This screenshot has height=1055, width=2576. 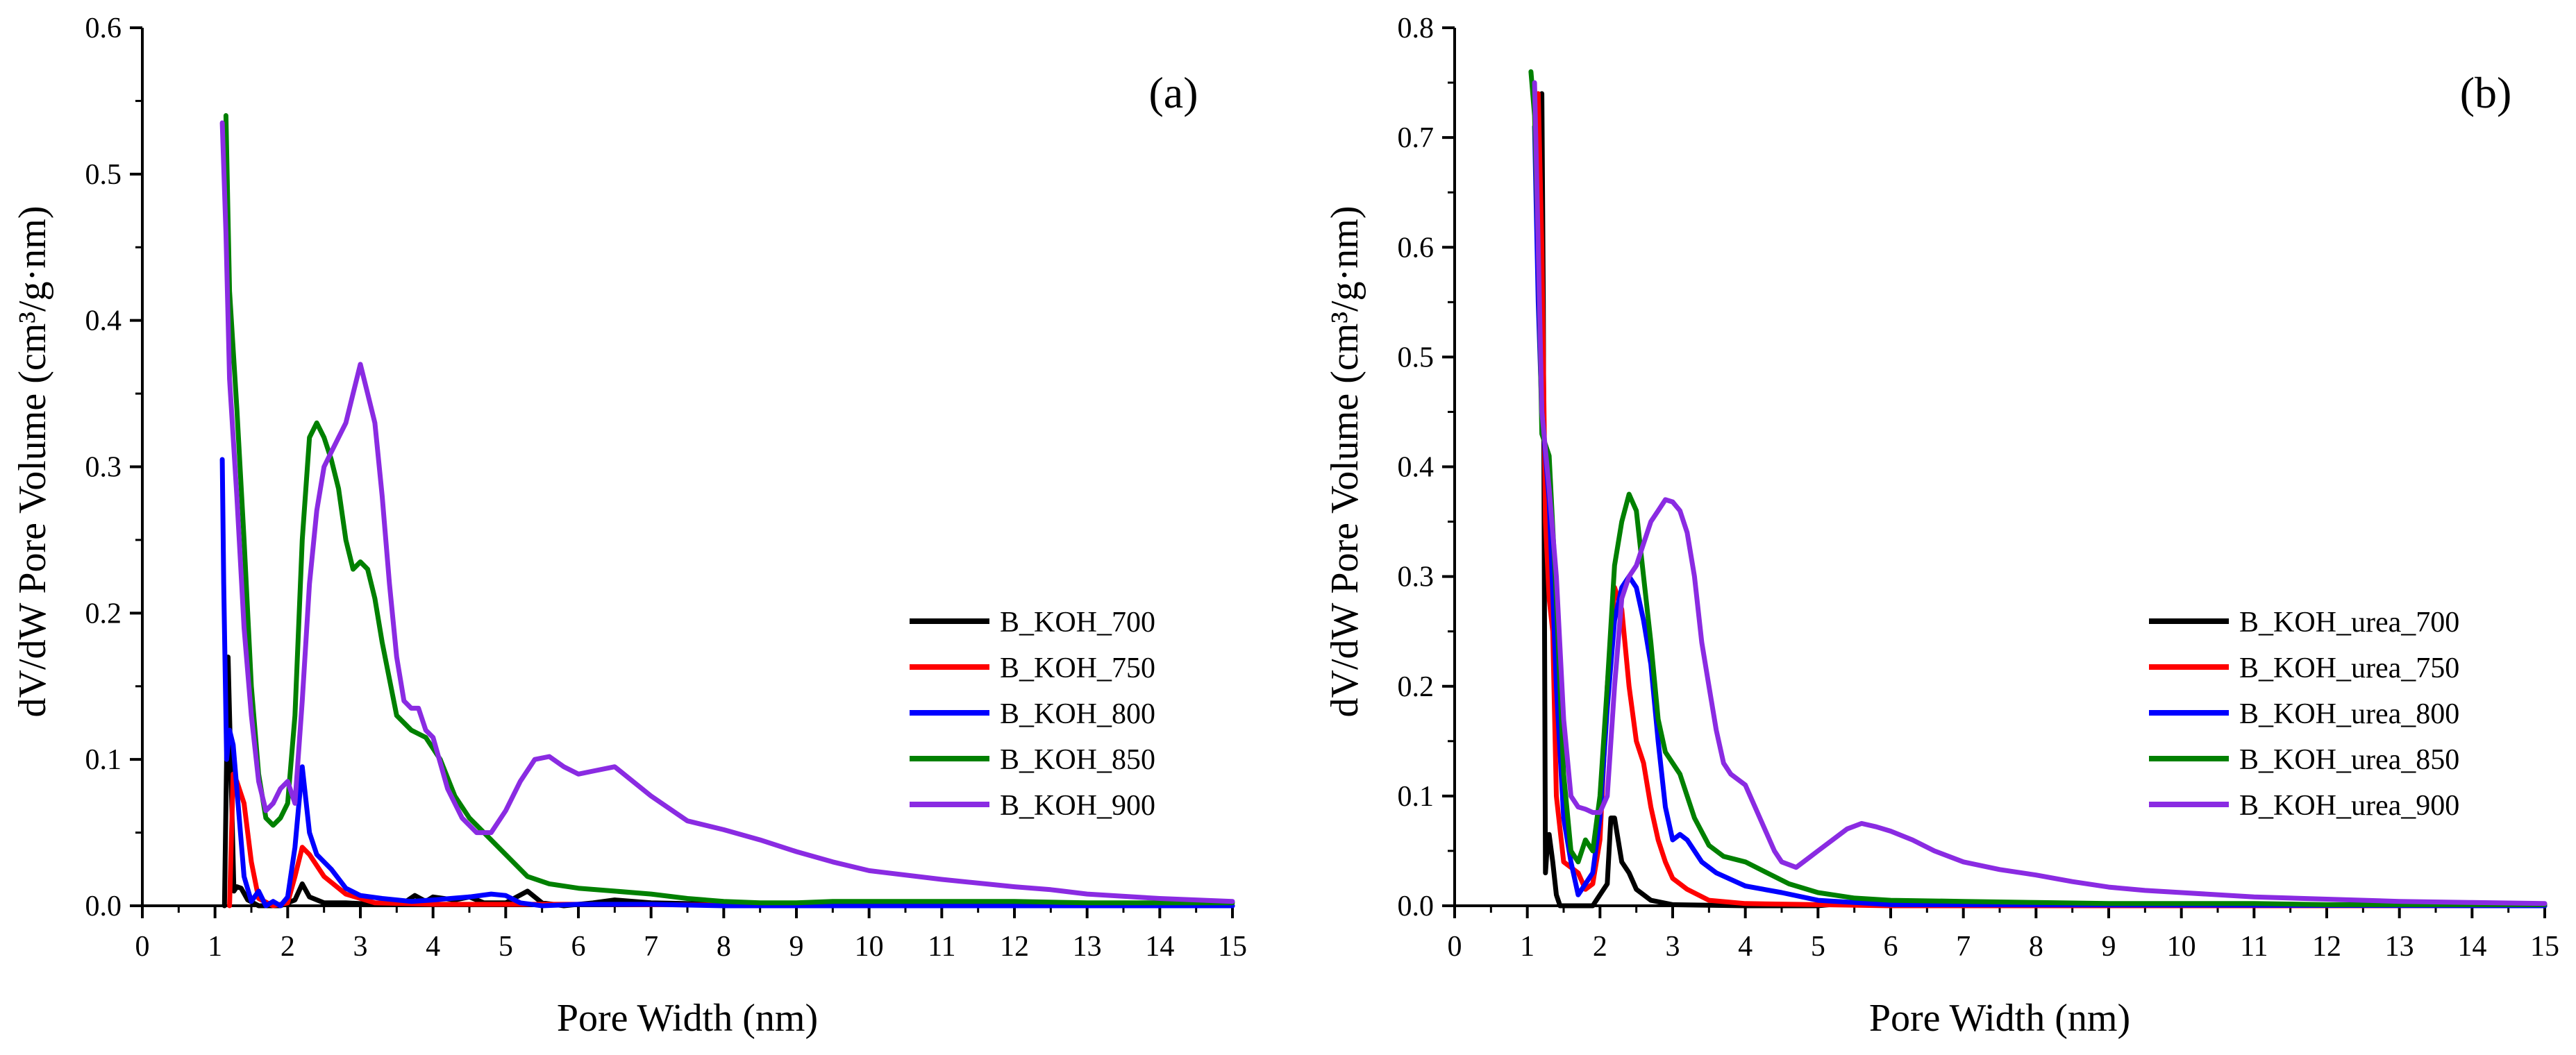 I want to click on legend-label: B_KOH_urea_900, so click(x=2349, y=806).